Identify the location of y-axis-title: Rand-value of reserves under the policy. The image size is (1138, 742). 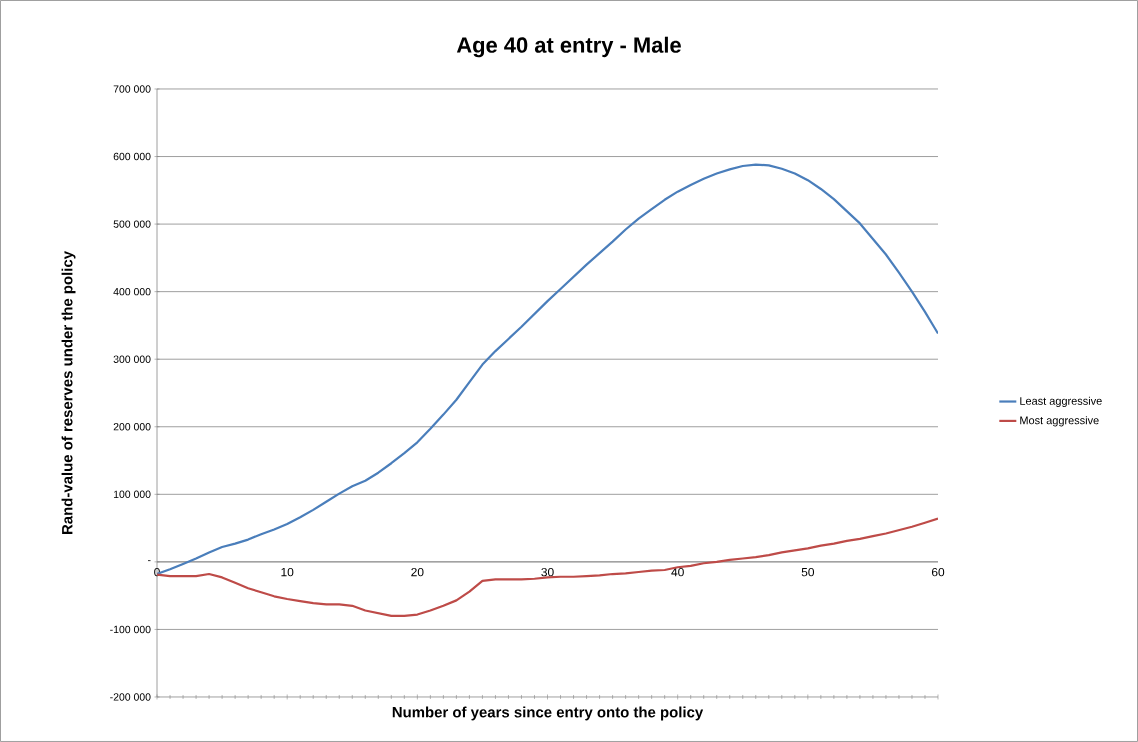
(68, 392).